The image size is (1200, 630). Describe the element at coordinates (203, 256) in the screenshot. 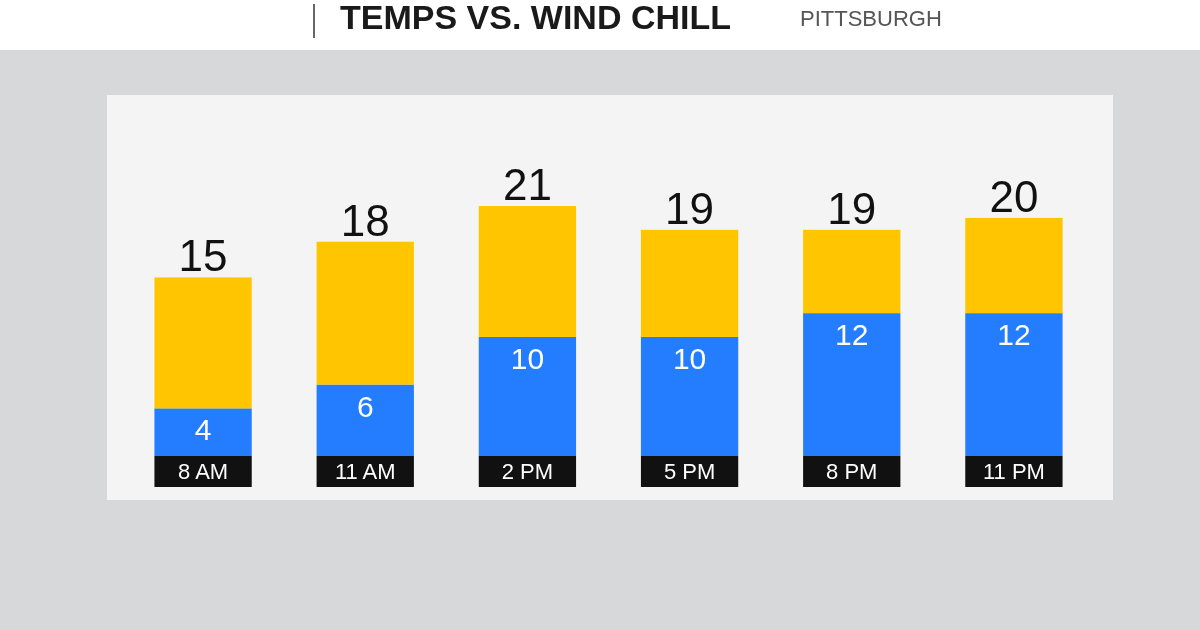

I see `total-label: 15` at that location.